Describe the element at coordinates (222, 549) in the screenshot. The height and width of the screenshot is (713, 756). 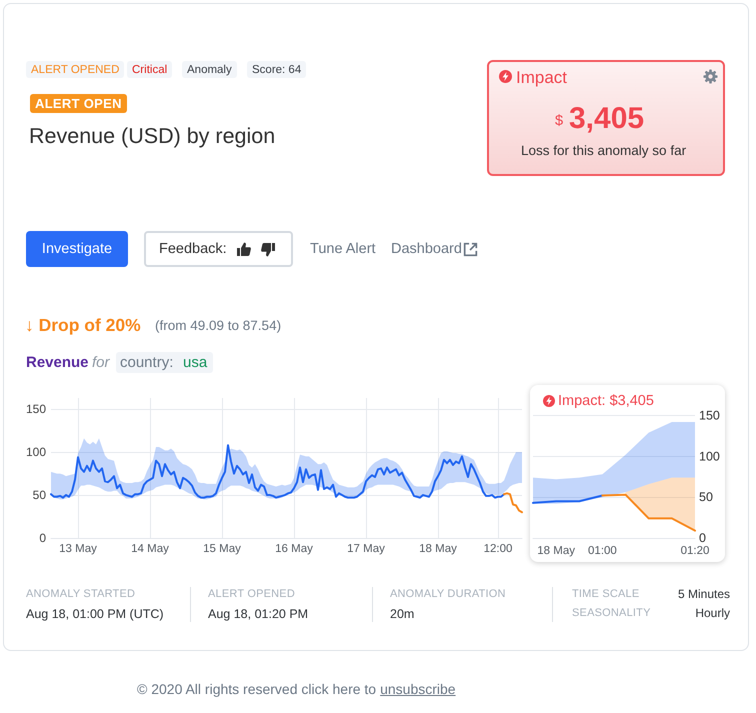
I see `x-tick-label: 15 May` at that location.